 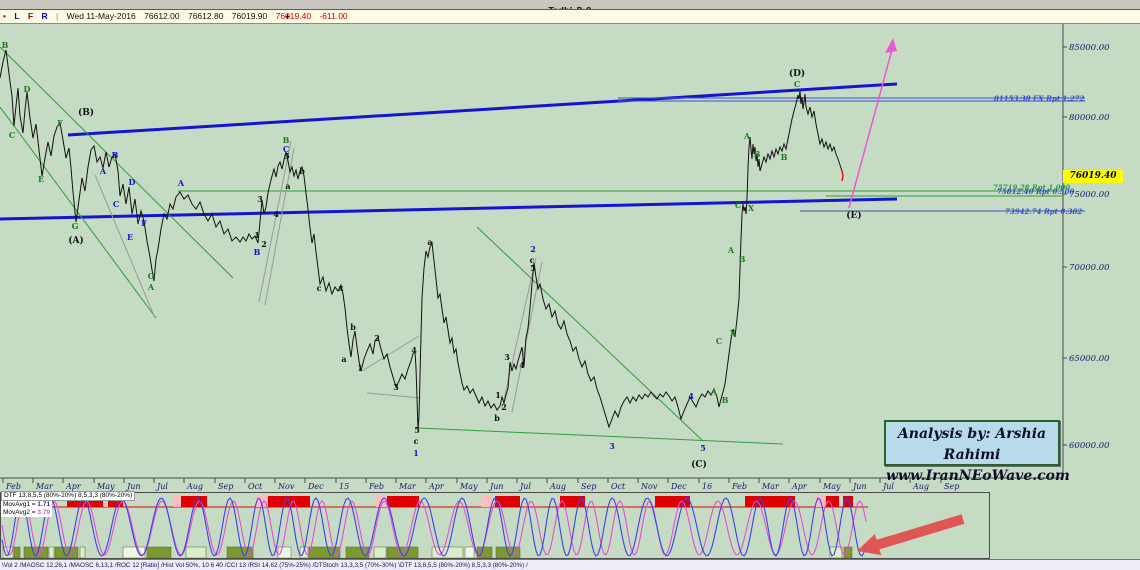 What do you see at coordinates (19, 512) in the screenshot?
I see `movavg2-label: MovAvg2 =` at bounding box center [19, 512].